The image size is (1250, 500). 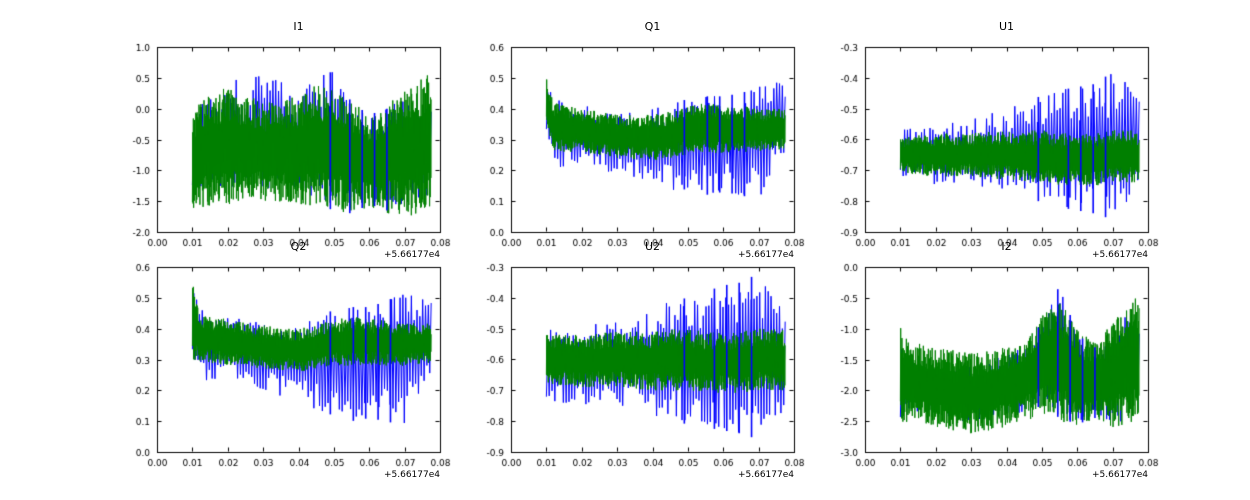 I want to click on plot-title-q1: Q1, so click(x=652, y=26).